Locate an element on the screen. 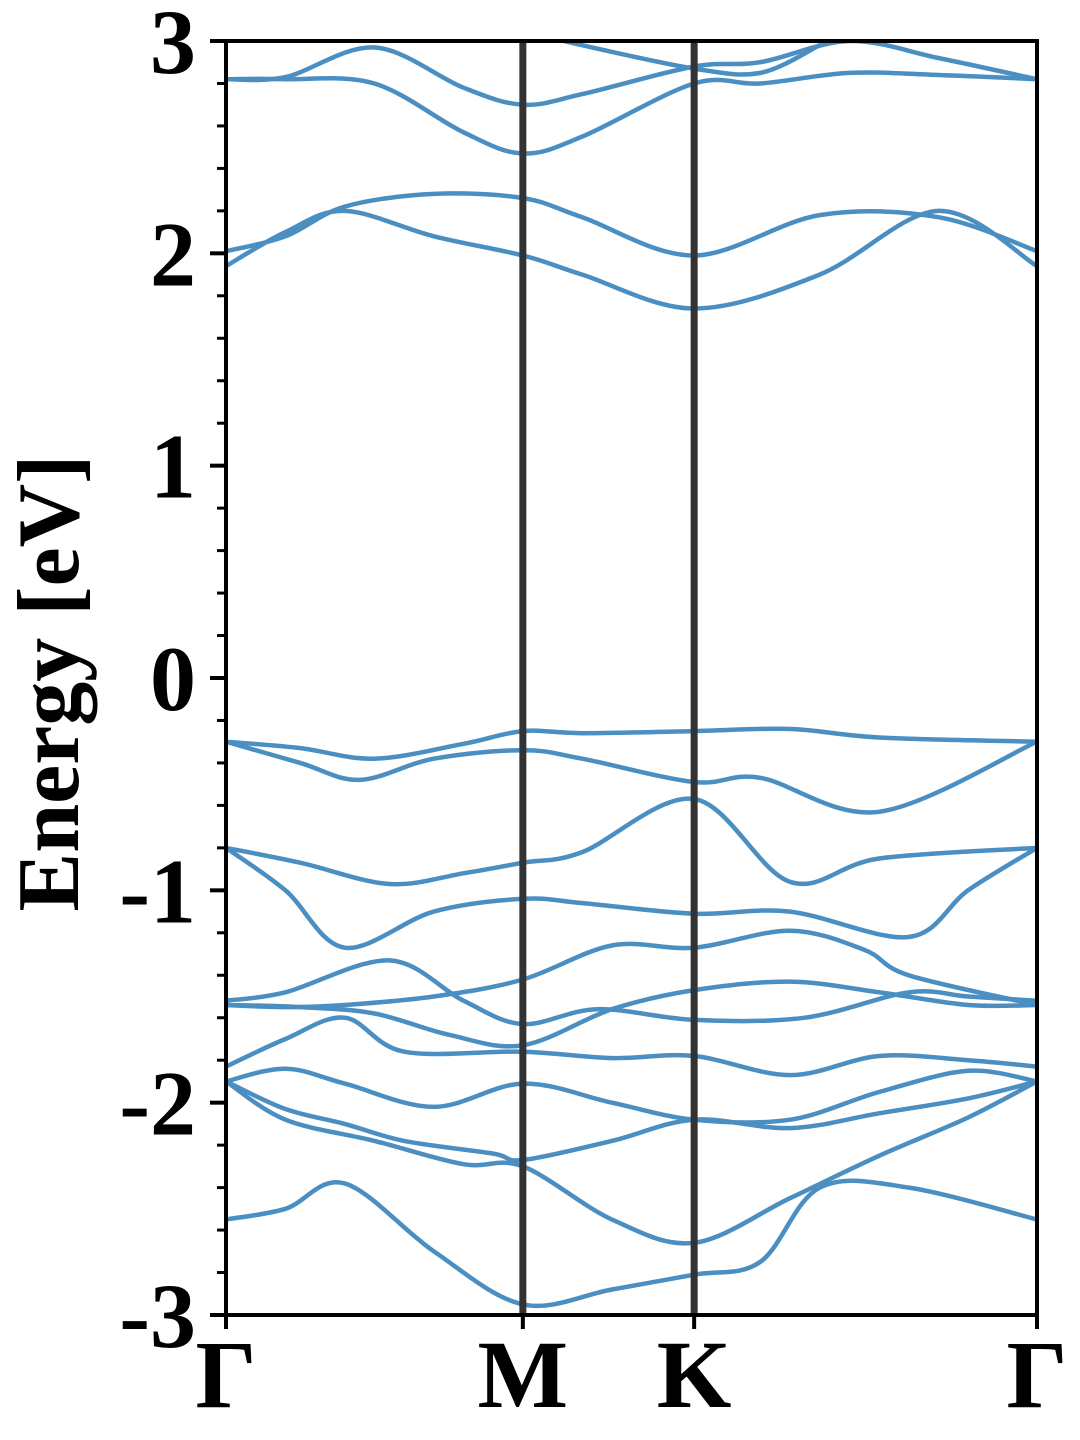  y-tick-label: 3 is located at coordinates (173, 46).